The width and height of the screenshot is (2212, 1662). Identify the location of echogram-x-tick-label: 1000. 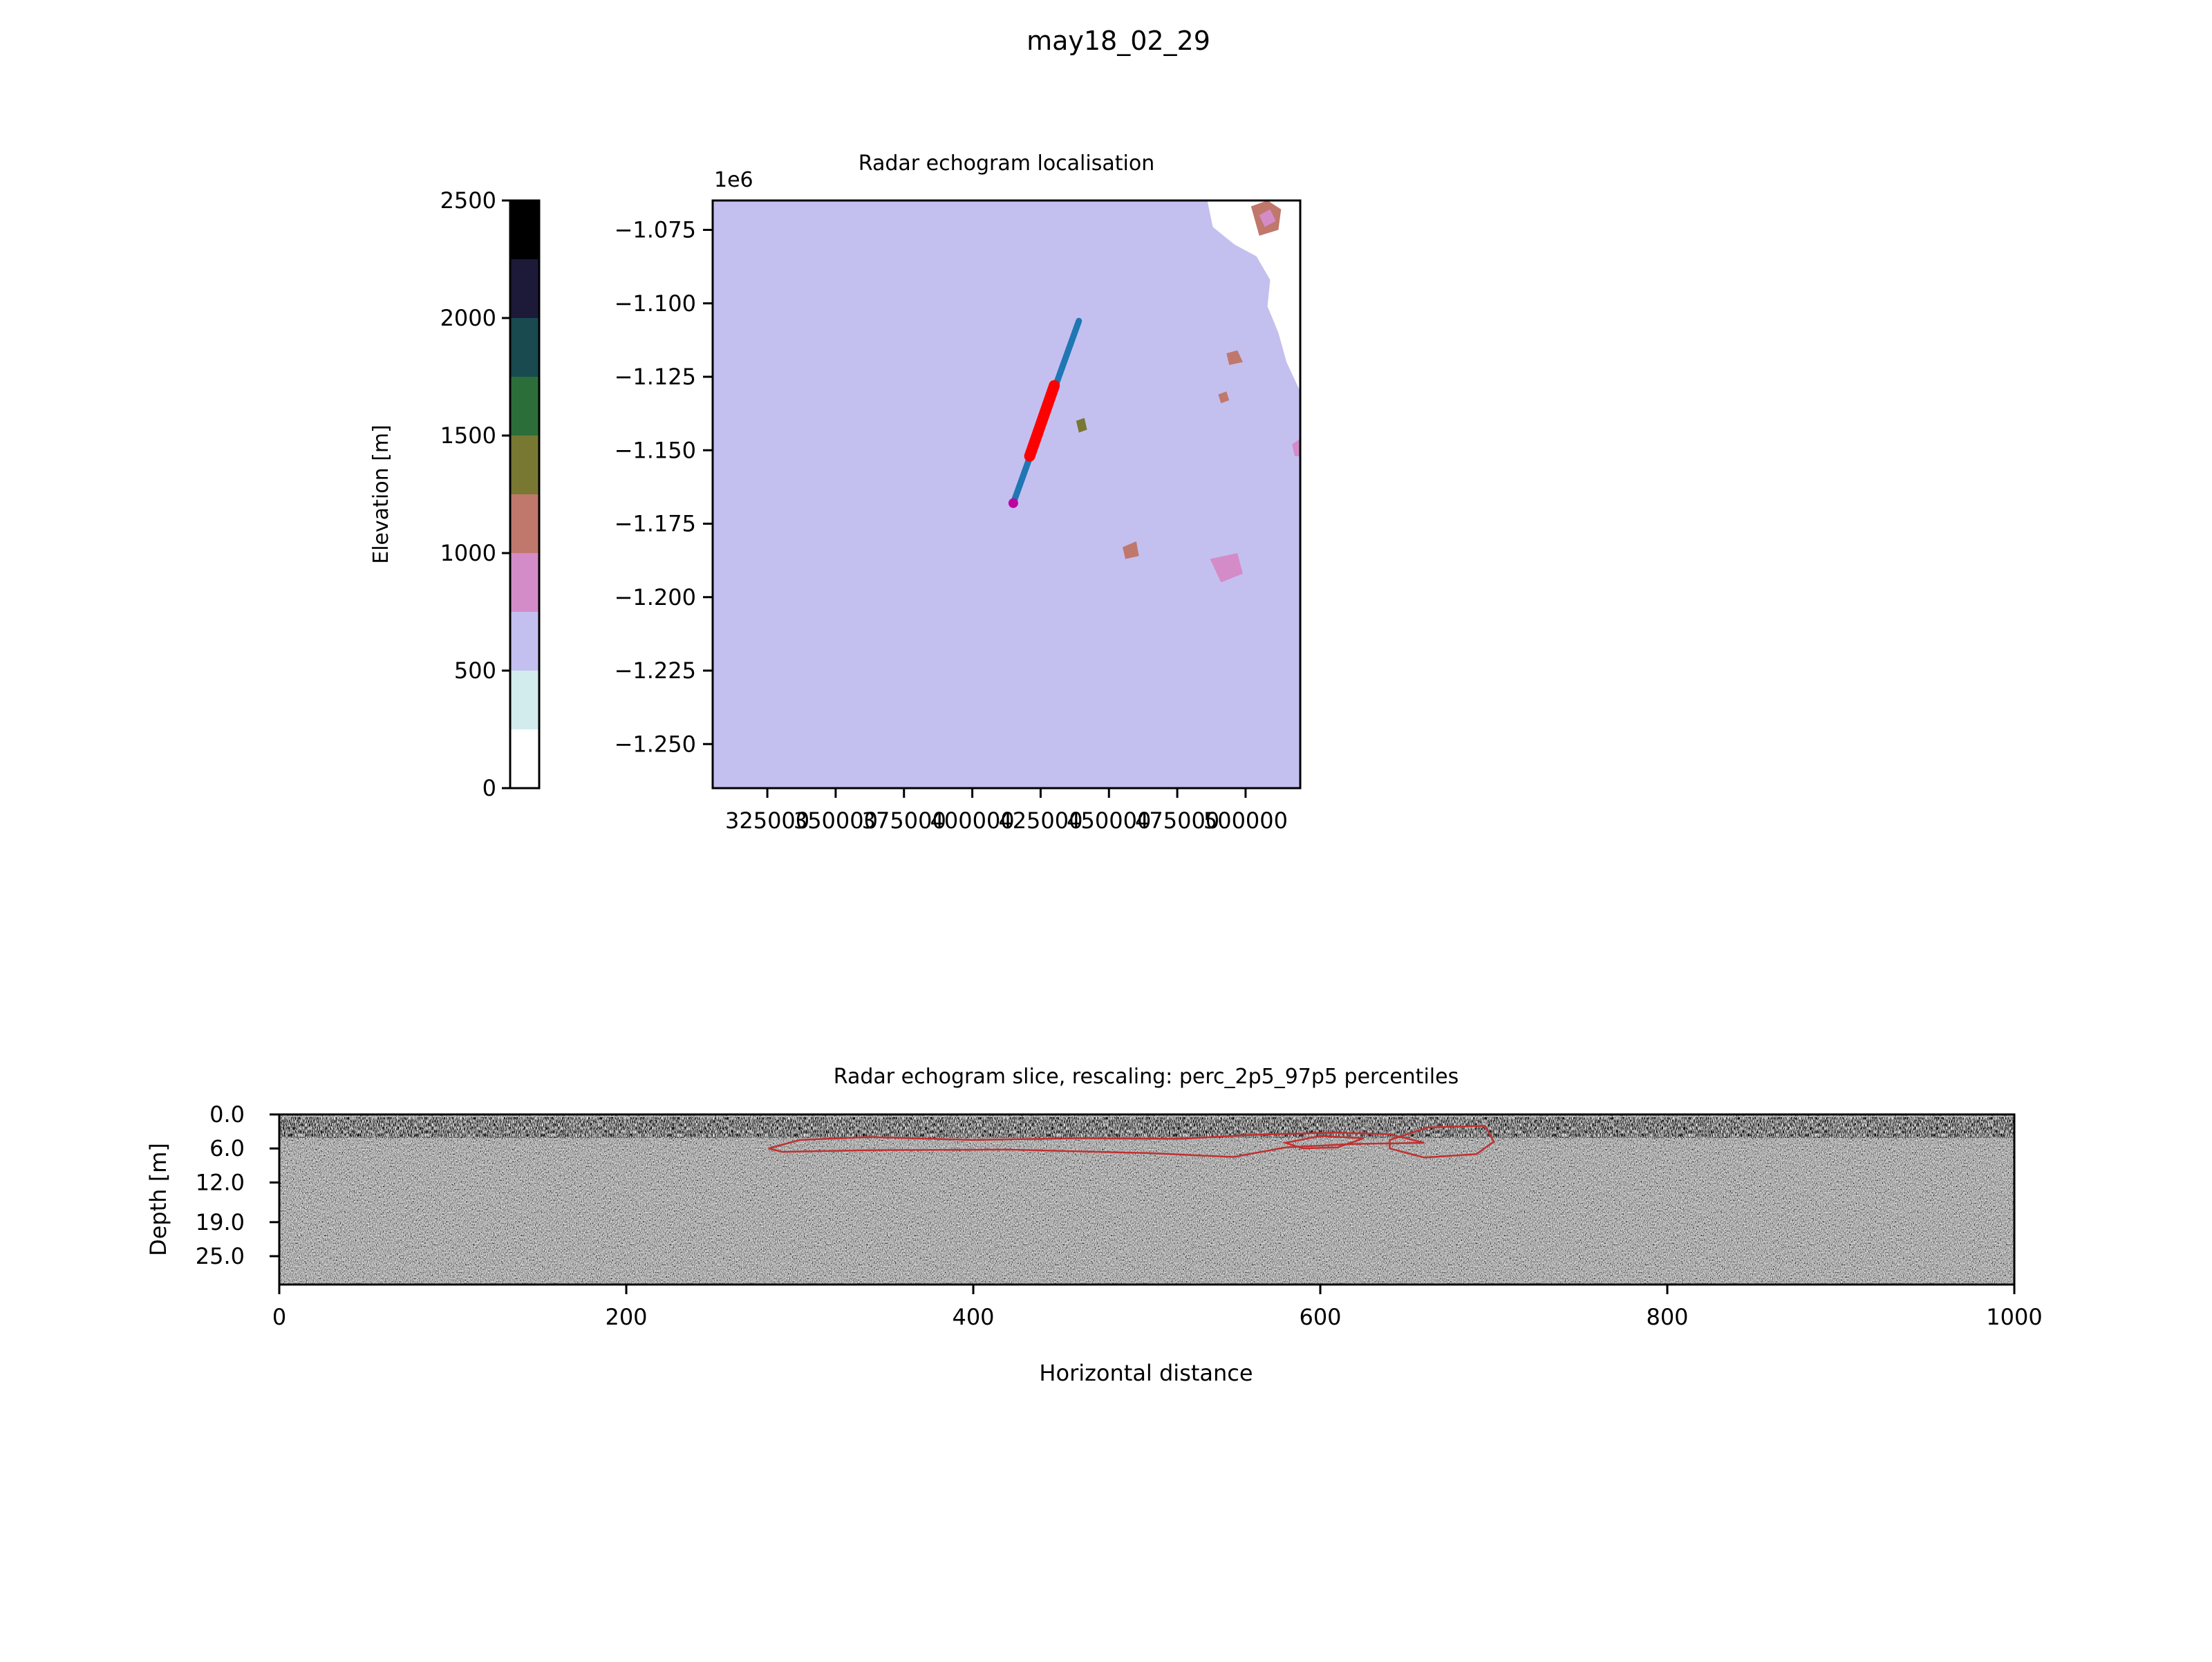
(2014, 1317).